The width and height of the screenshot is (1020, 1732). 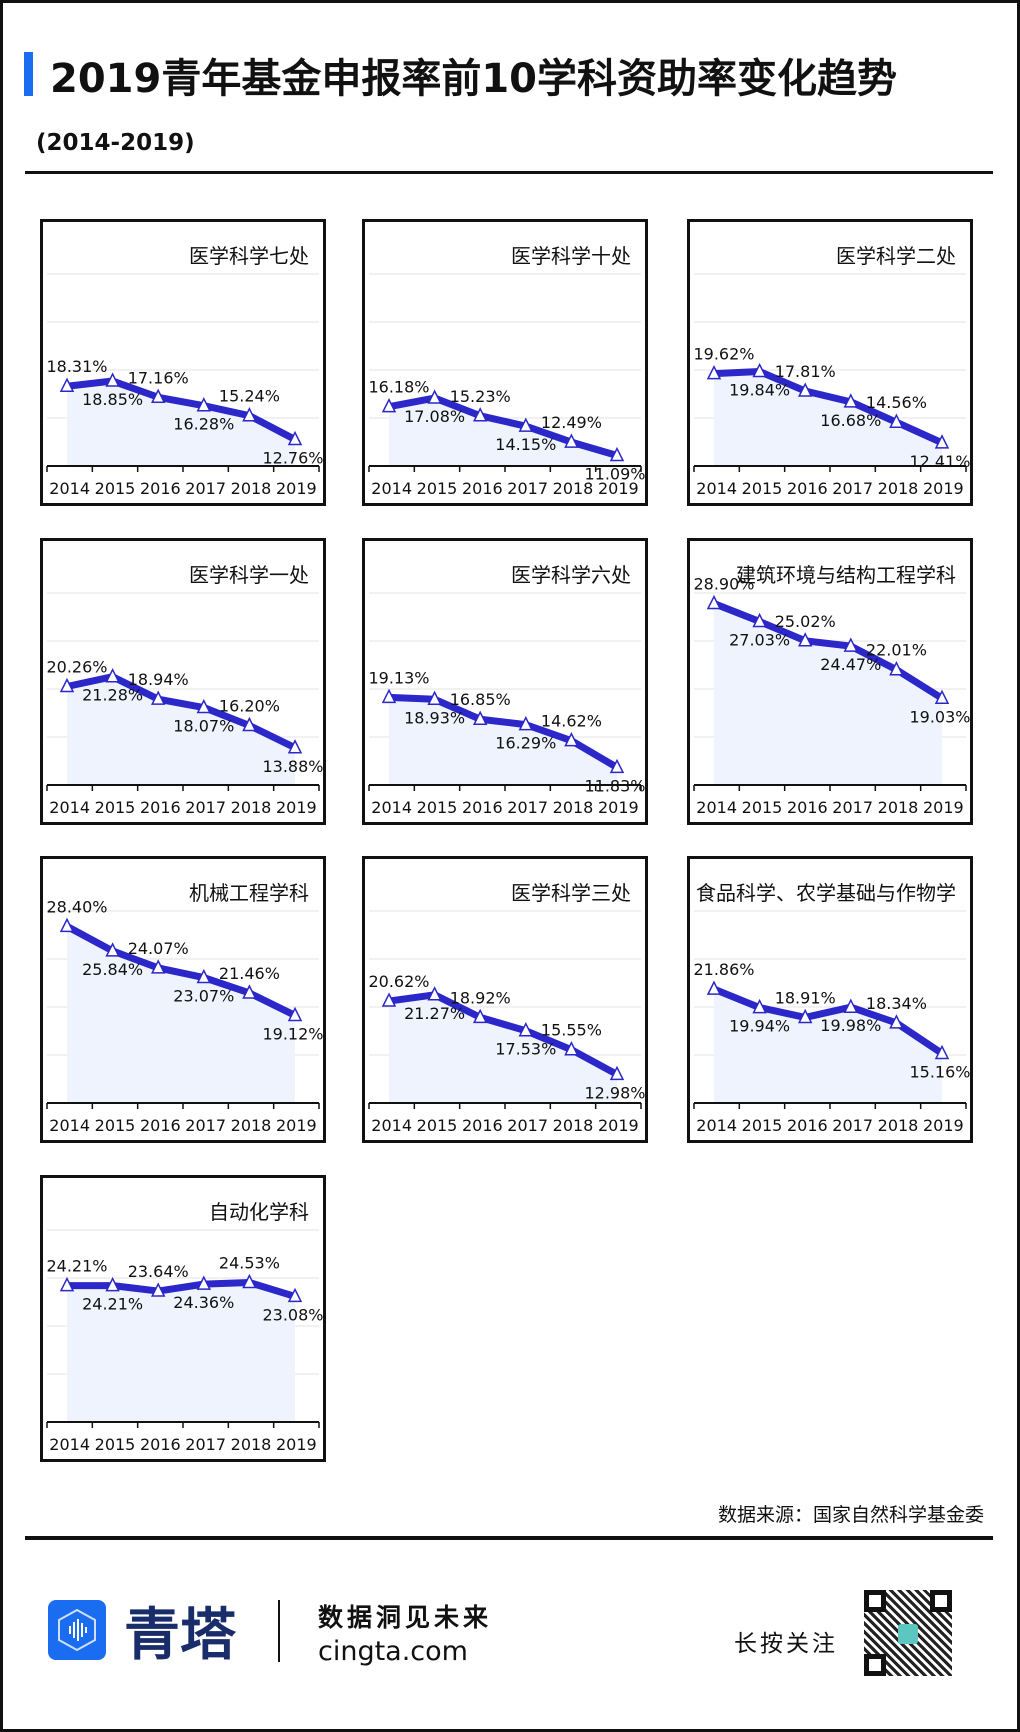 I want to click on data-label: 19.12%, so click(x=292, y=1033).